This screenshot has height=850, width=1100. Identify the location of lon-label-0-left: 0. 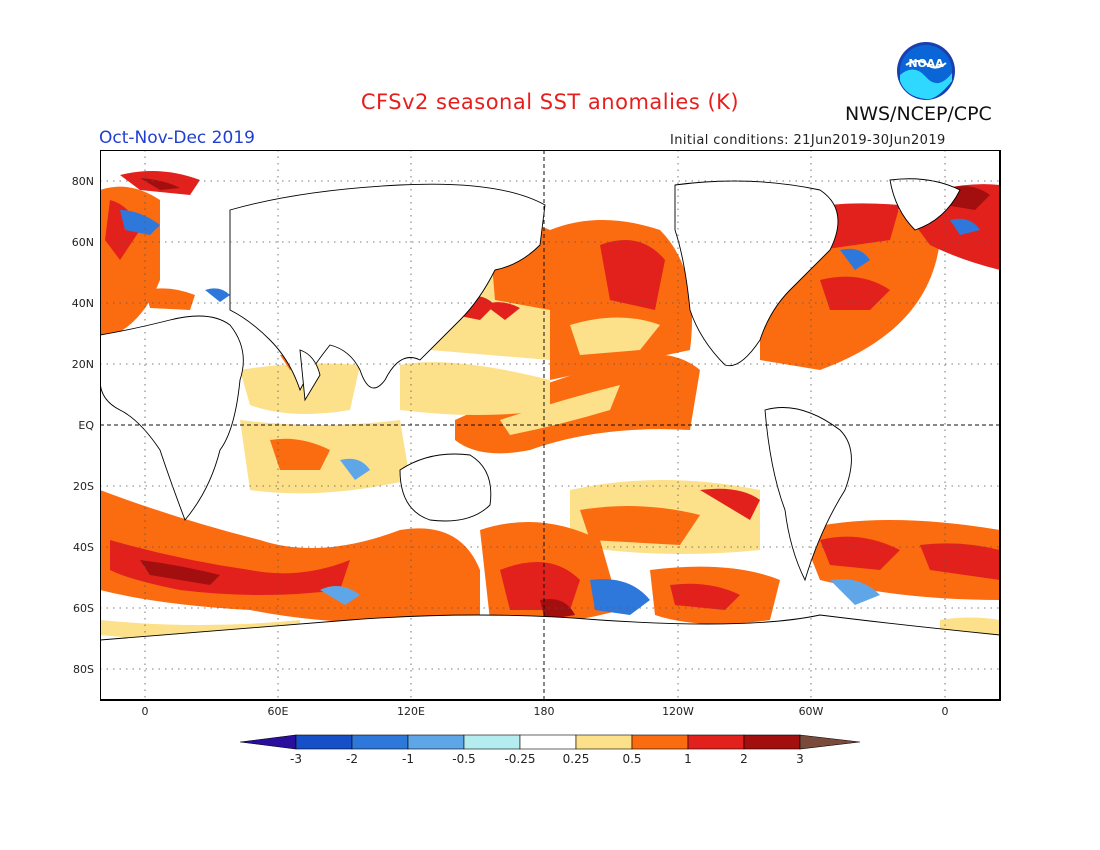
(145, 711).